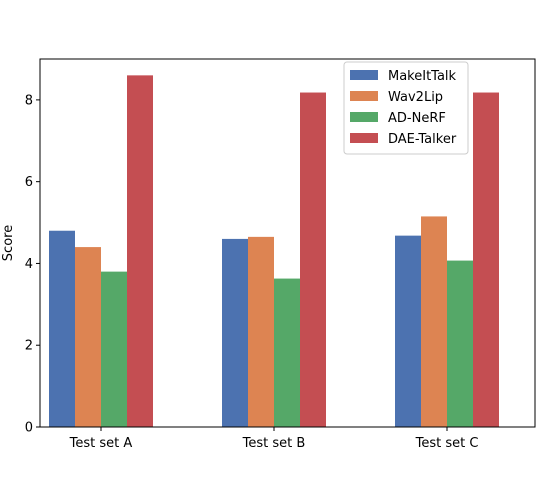 The width and height of the screenshot is (540, 480). I want to click on legend-label: AD-NeRF, so click(417, 118).